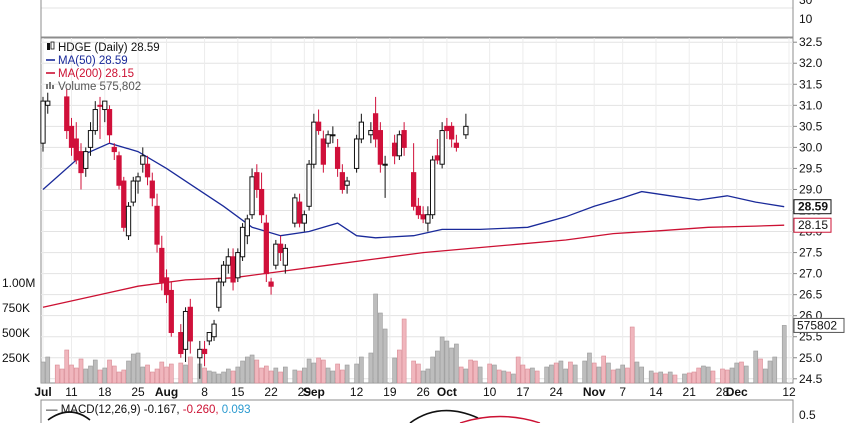  What do you see at coordinates (594, 392) in the screenshot?
I see `date-tick-label: Nov` at bounding box center [594, 392].